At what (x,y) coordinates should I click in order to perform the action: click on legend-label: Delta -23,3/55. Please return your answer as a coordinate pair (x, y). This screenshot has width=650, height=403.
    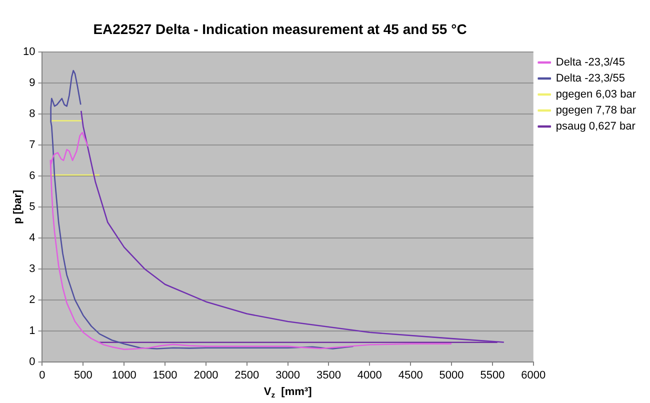
    Looking at the image, I should click on (590, 78).